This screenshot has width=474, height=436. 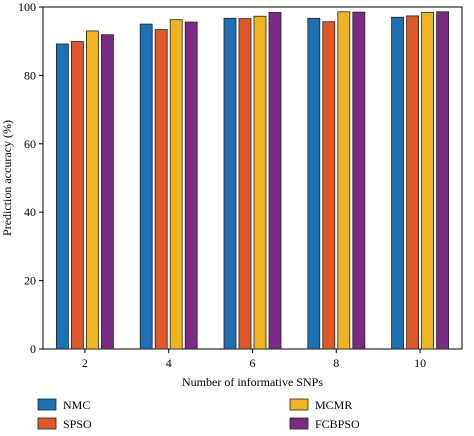 What do you see at coordinates (85, 363) in the screenshot?
I see `x-tick-label: 2` at bounding box center [85, 363].